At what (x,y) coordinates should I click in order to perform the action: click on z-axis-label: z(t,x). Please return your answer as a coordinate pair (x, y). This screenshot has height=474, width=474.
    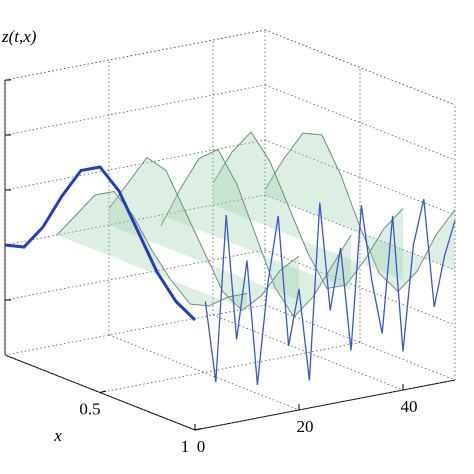
    Looking at the image, I should click on (19, 36).